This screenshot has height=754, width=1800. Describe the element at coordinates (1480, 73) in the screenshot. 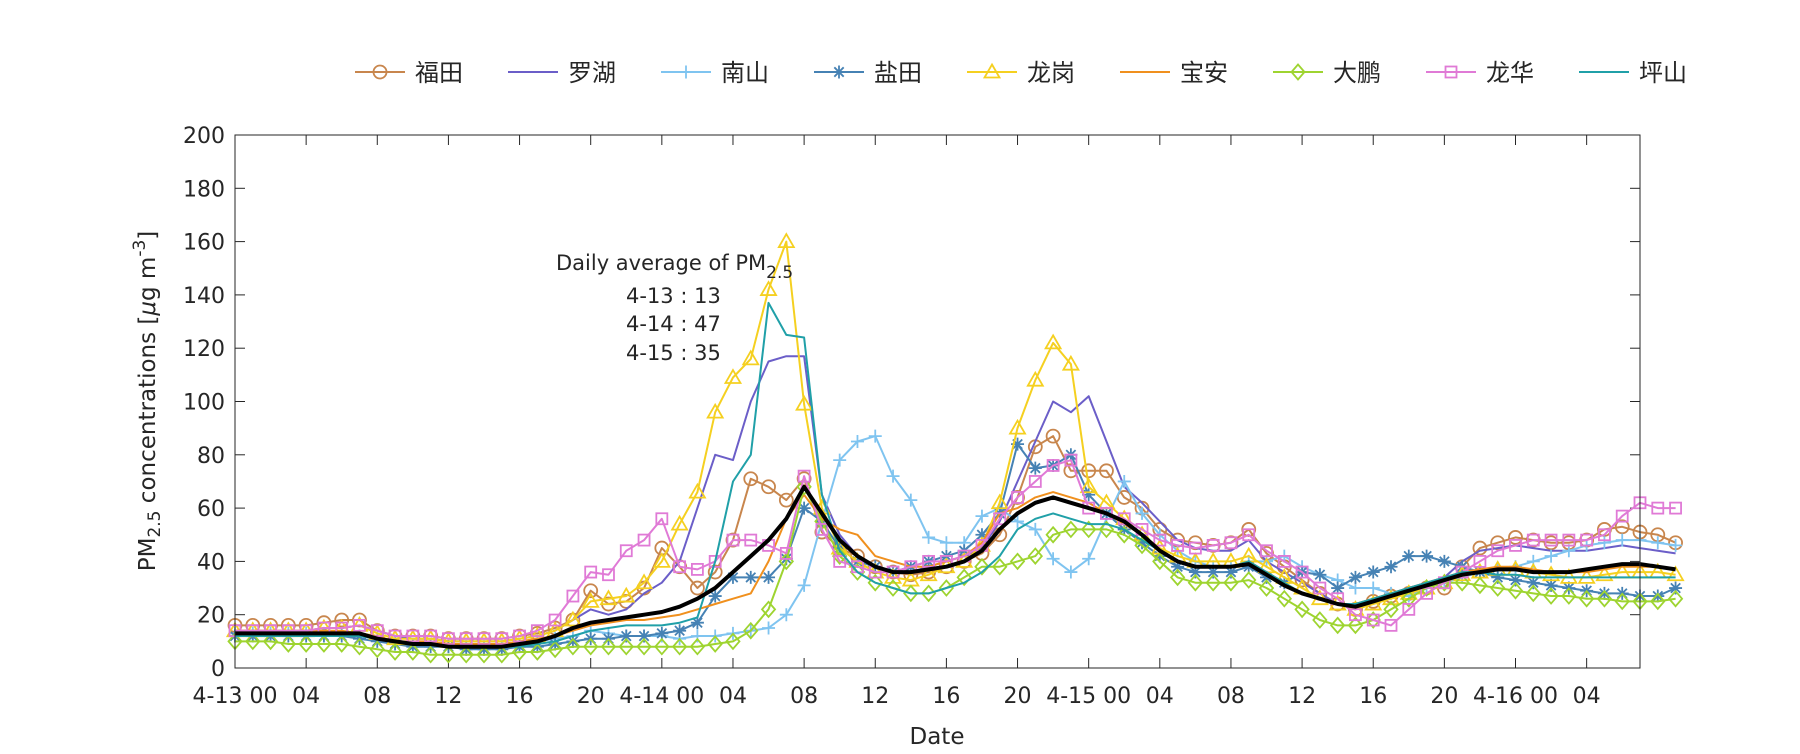

I see `legend-entry-7: 龙华` at that location.